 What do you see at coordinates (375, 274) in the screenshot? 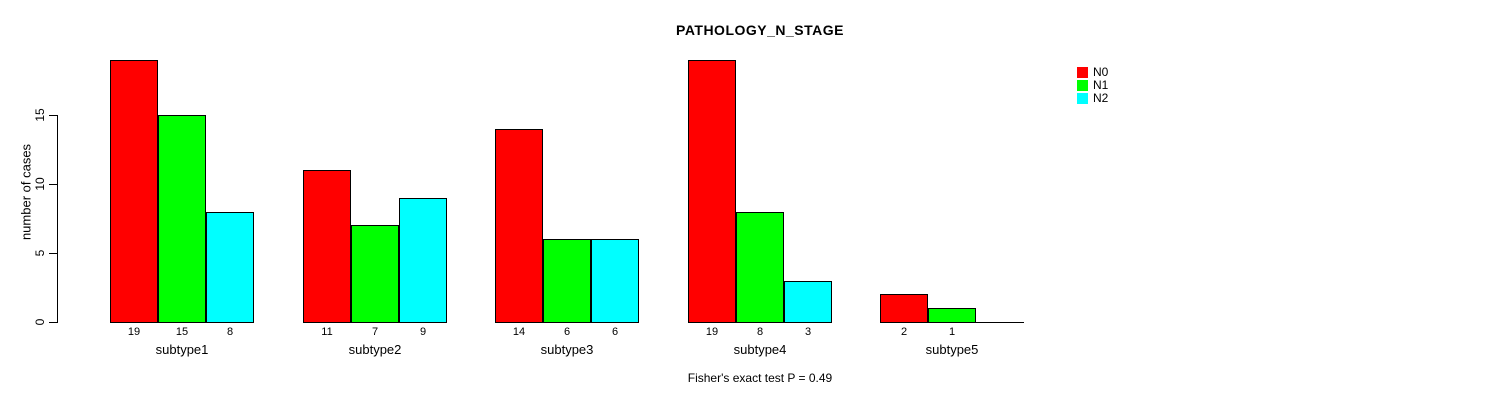
I see `bar-n1-subtype2` at bounding box center [375, 274].